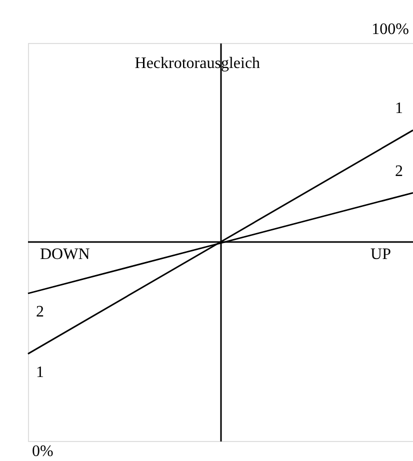 The image size is (413, 461). Describe the element at coordinates (381, 254) in the screenshot. I see `annotation: UP` at that location.